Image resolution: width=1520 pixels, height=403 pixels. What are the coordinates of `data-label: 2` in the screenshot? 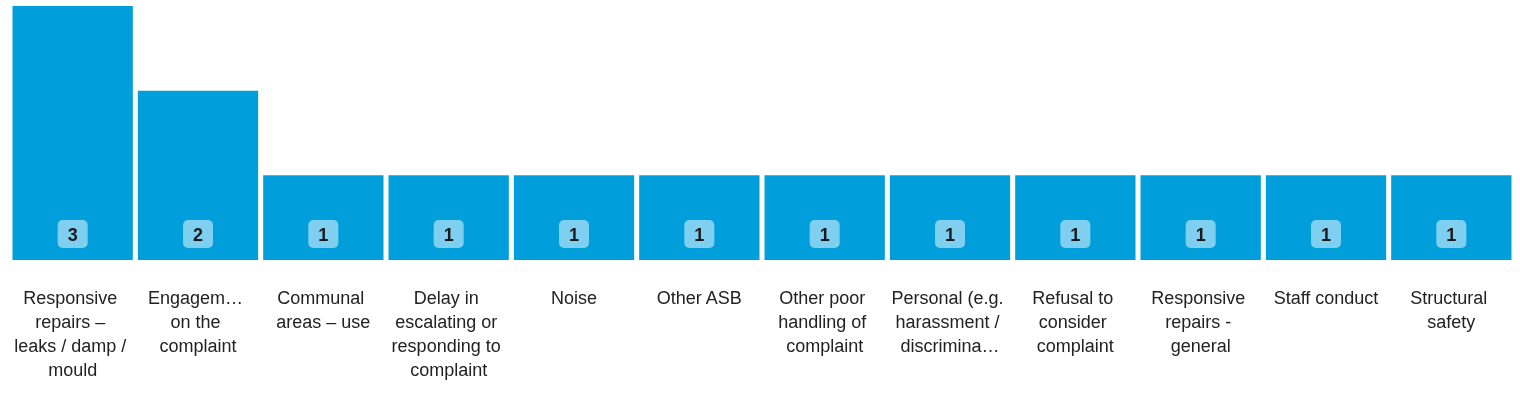 It's located at (198, 235).